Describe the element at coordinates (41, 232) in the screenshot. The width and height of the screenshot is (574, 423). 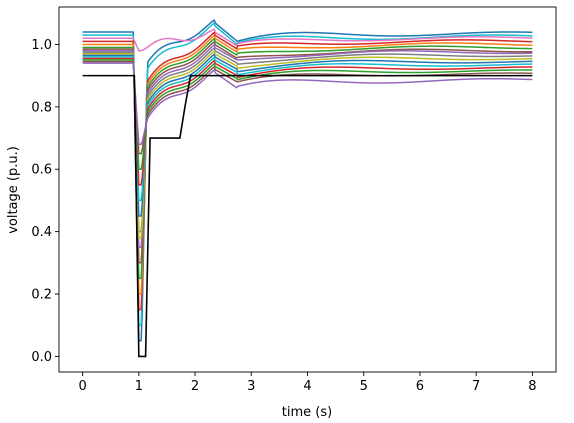
I see `y-tick-label: 0.4` at that location.